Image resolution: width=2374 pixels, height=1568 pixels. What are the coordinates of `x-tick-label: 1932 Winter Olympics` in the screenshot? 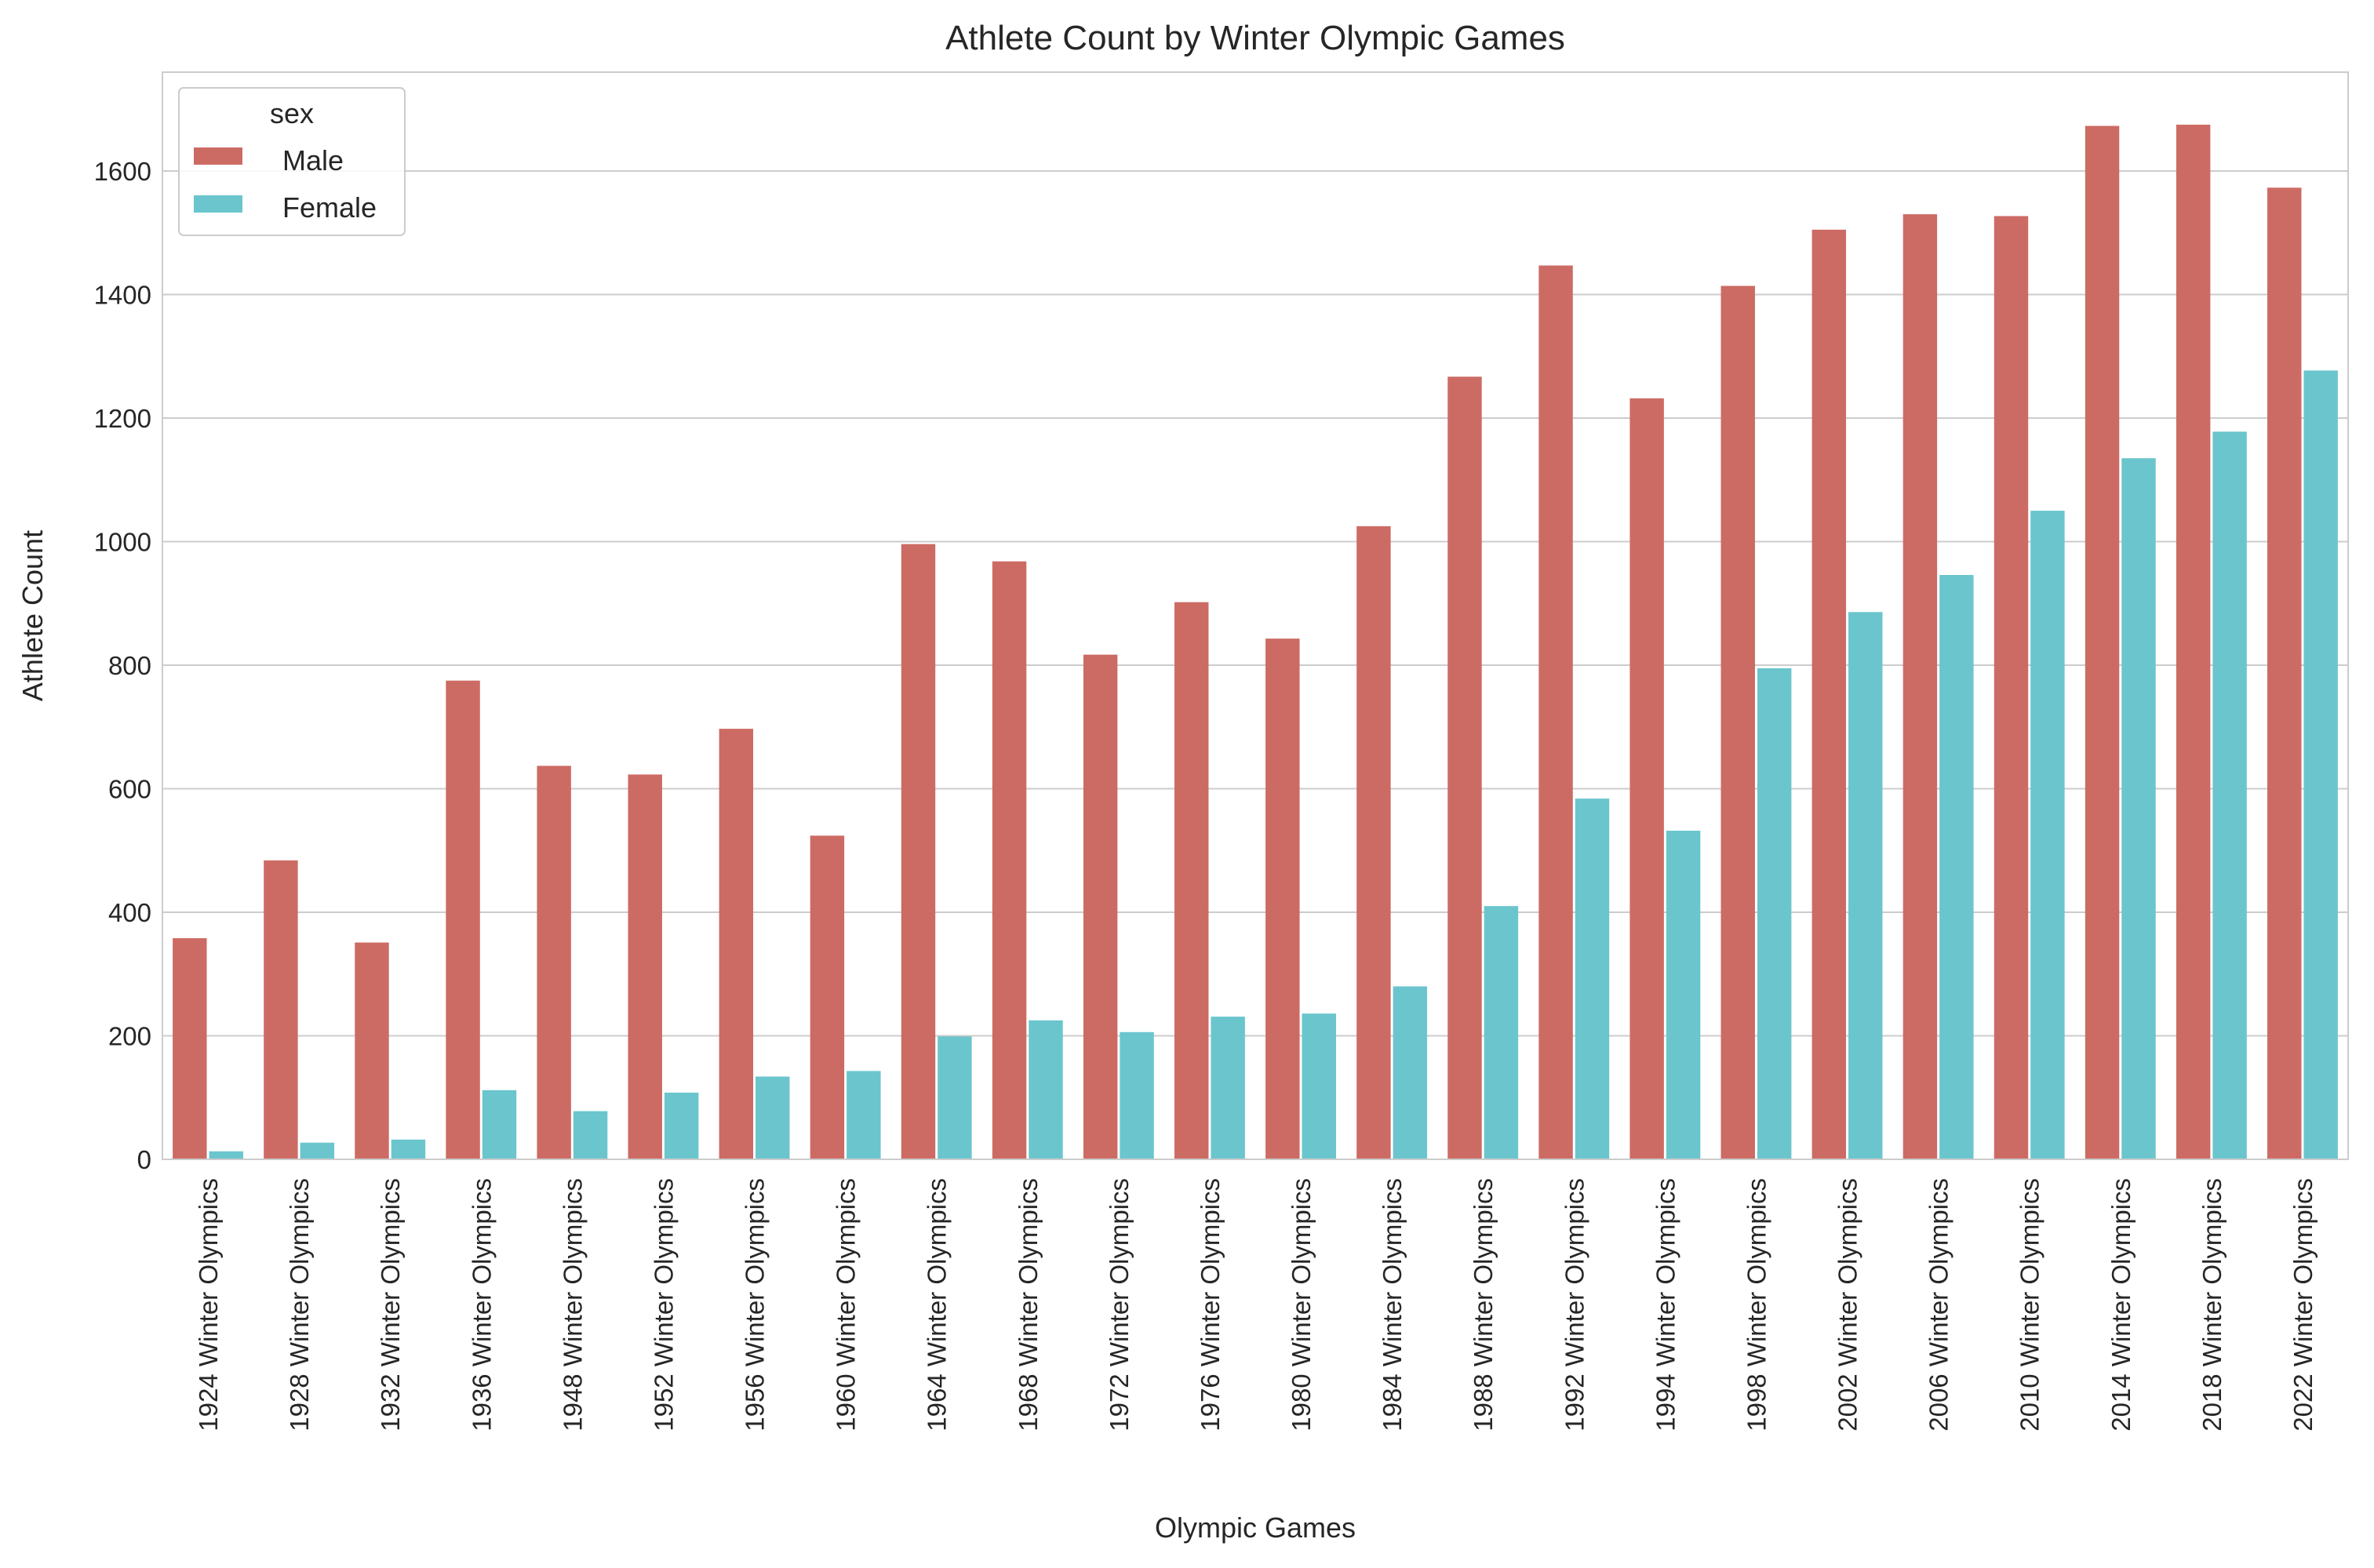 It's located at (391, 1305).